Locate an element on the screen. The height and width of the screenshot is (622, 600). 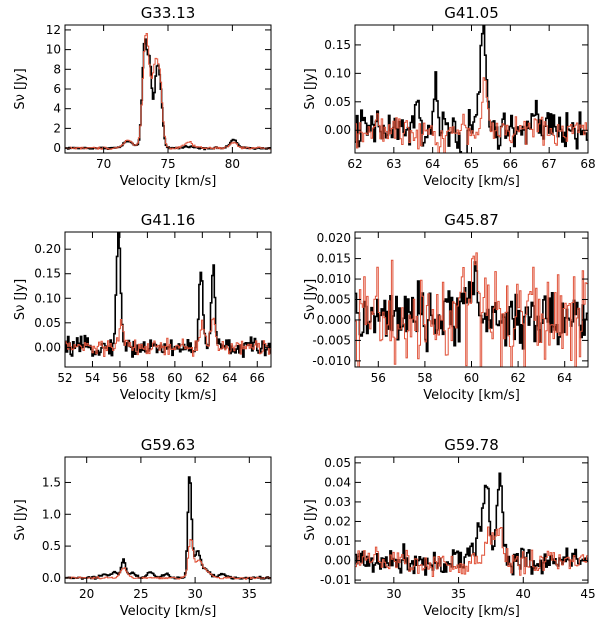
y-tick-label: 1.5 is located at coordinates (51, 482).